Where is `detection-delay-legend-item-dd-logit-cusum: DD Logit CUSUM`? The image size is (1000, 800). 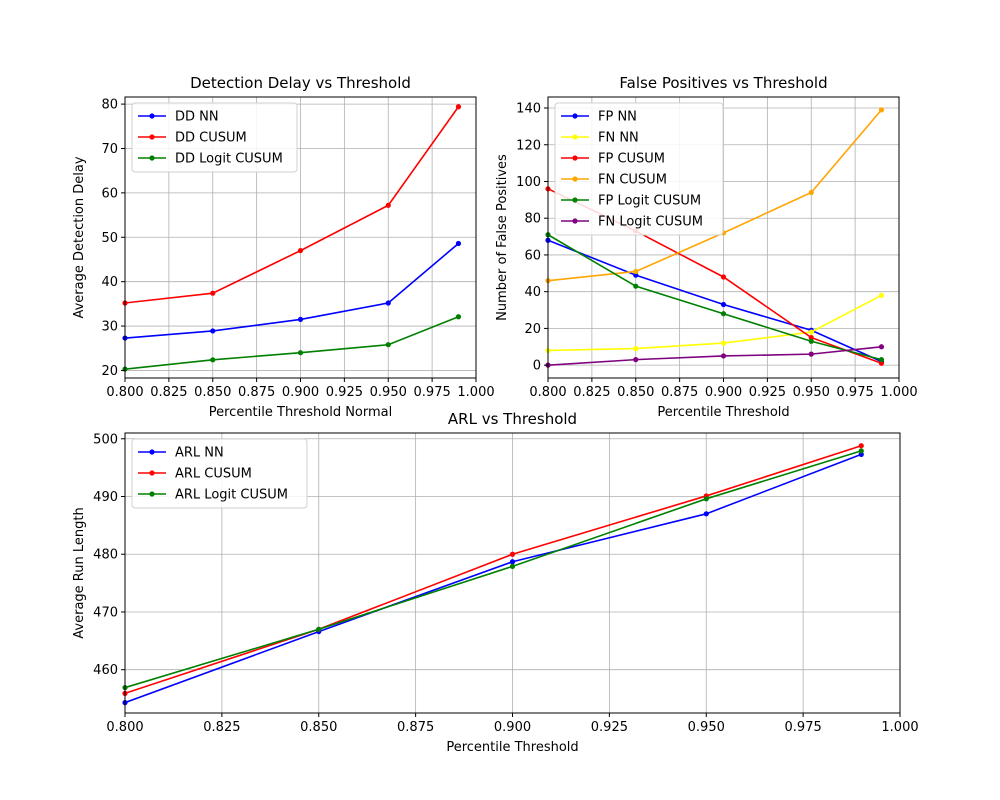 detection-delay-legend-item-dd-logit-cusum: DD Logit CUSUM is located at coordinates (210, 159).